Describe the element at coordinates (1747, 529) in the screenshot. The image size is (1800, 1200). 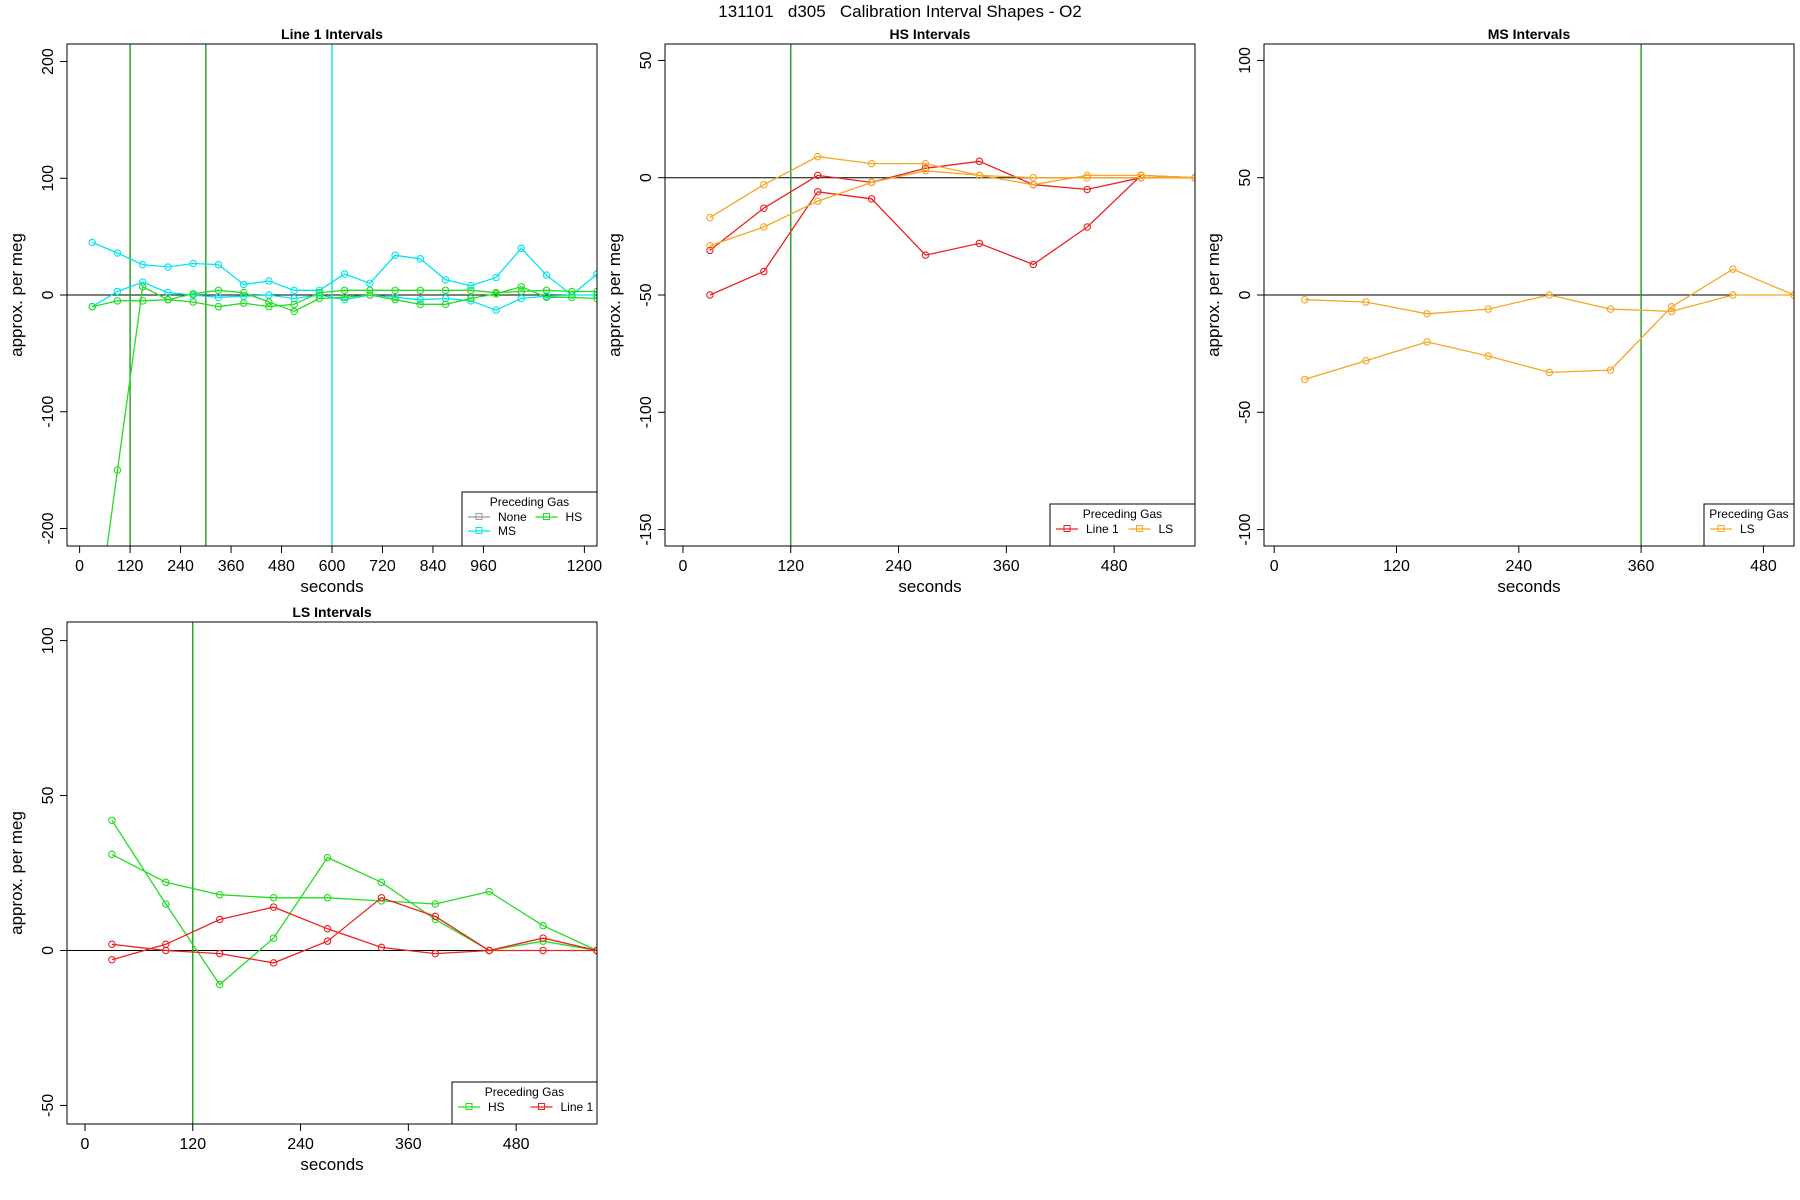
I see `legend-label: LS` at that location.